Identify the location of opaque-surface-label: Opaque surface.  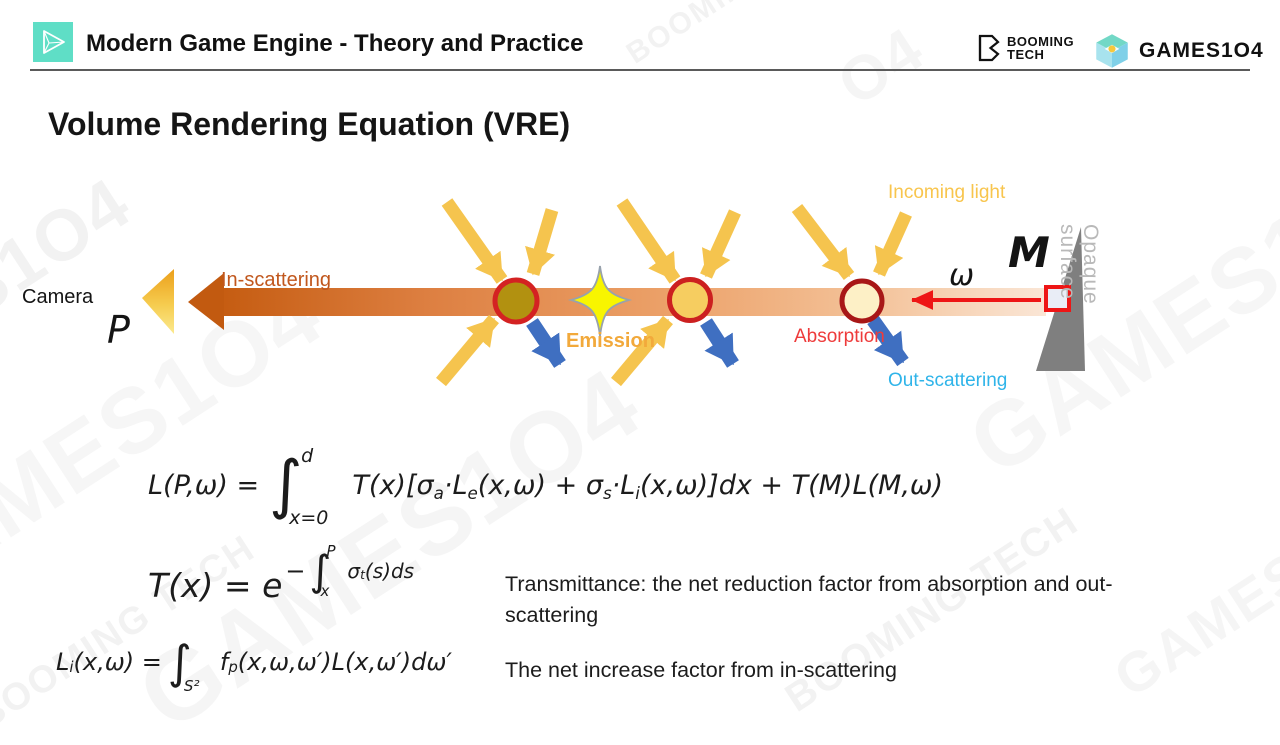
(1079, 264).